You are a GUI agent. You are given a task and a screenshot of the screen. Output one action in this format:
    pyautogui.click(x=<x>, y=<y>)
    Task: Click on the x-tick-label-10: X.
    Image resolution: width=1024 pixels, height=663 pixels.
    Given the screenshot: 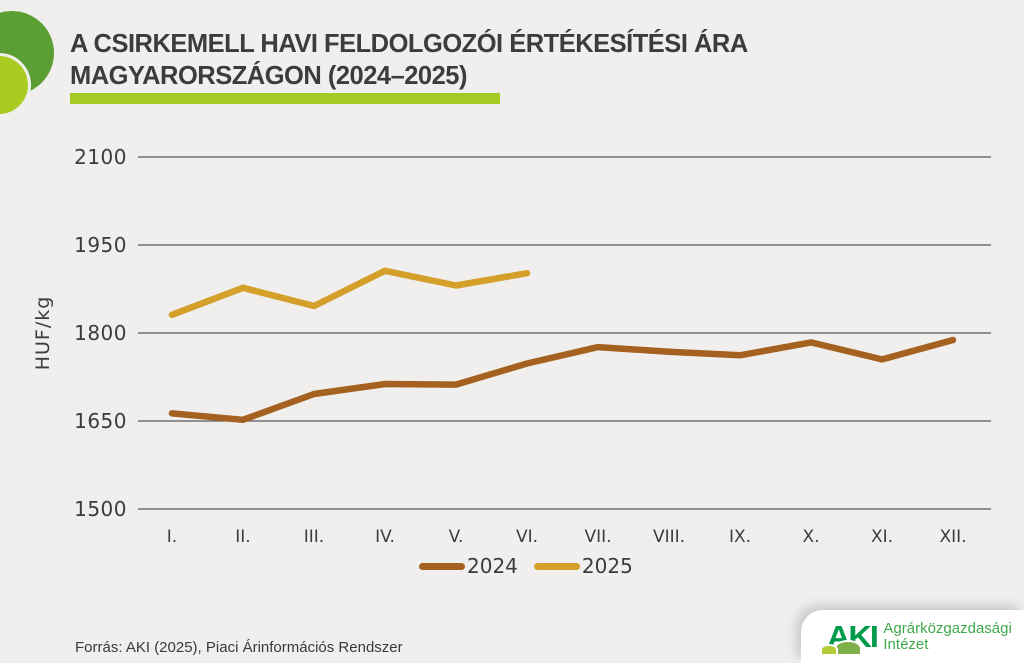 What is the action you would take?
    pyautogui.click(x=811, y=537)
    